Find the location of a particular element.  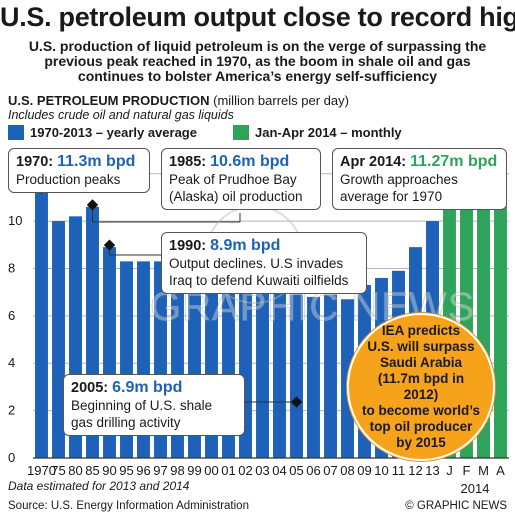

callout-1985-label: 1985: is located at coordinates (188, 162).